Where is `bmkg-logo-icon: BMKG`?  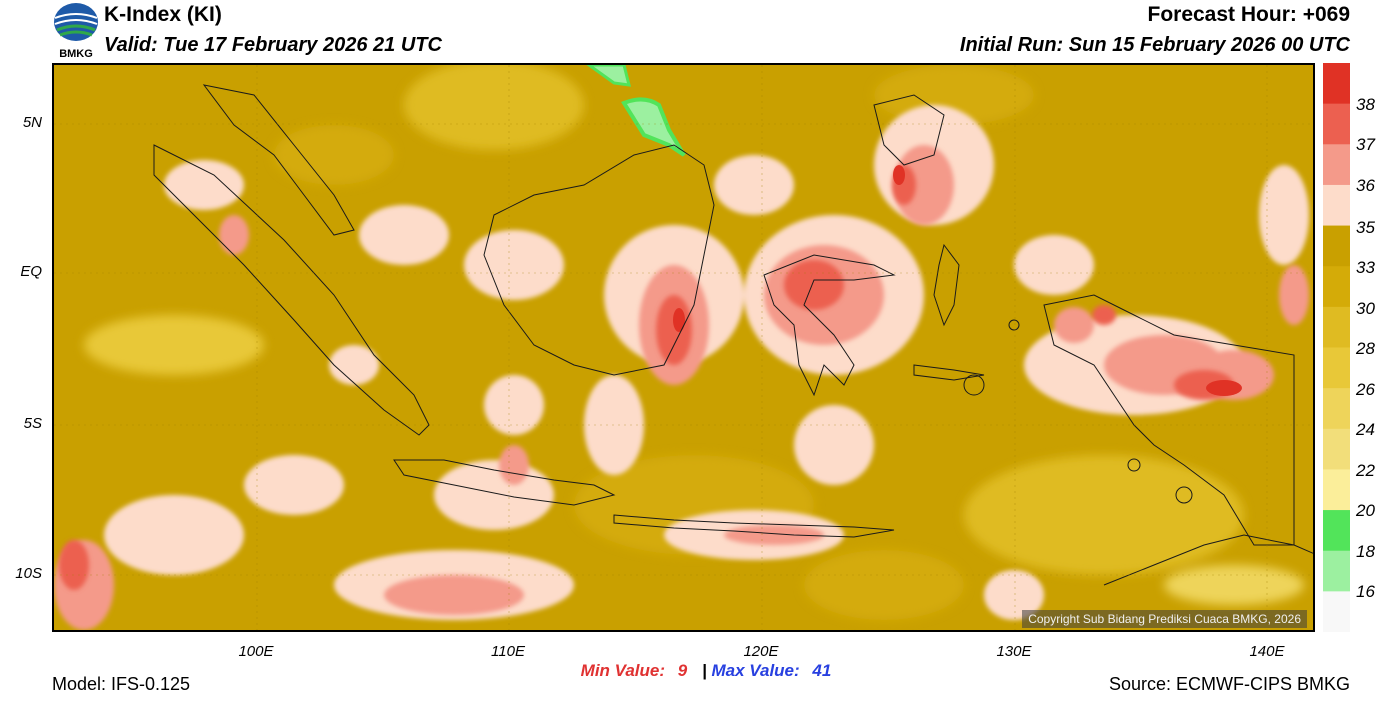 bmkg-logo-icon: BMKG is located at coordinates (76, 31).